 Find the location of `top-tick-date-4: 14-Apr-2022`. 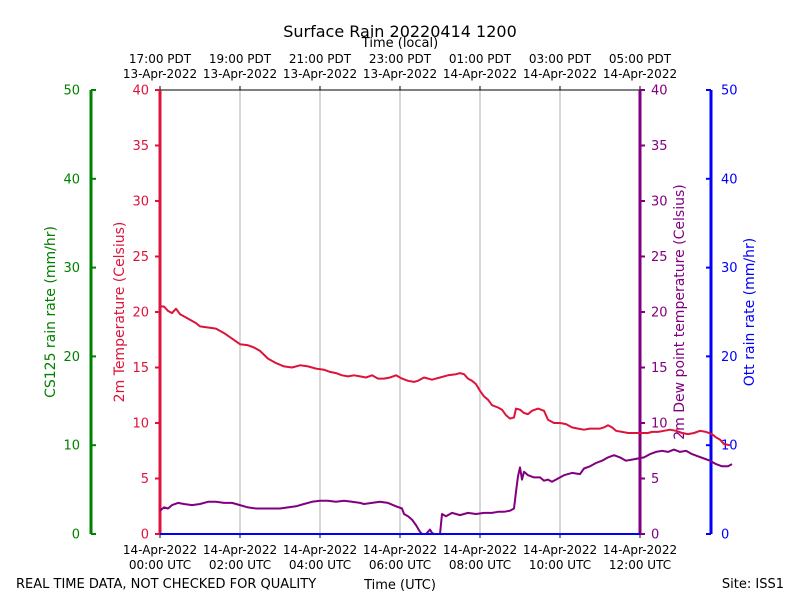

top-tick-date-4: 14-Apr-2022 is located at coordinates (480, 74).